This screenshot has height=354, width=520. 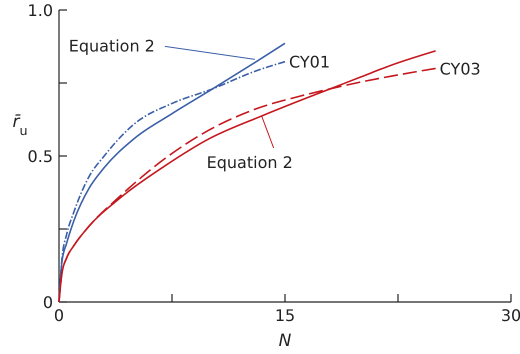 What do you see at coordinates (285, 341) in the screenshot?
I see `x-axis-title: N` at bounding box center [285, 341].